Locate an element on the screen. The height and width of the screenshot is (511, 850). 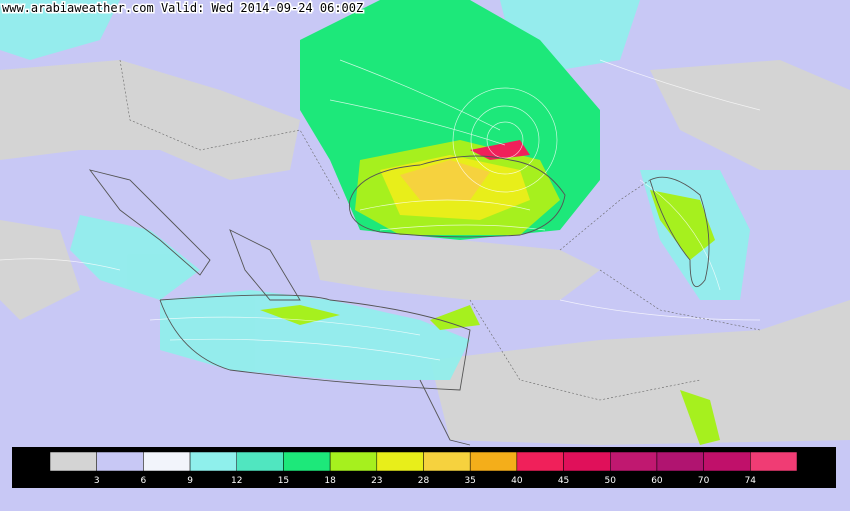
legend: 3 6 9 12 15 18 23 28 35 40 45 50 60 70 74 is located at coordinates (423, 468).